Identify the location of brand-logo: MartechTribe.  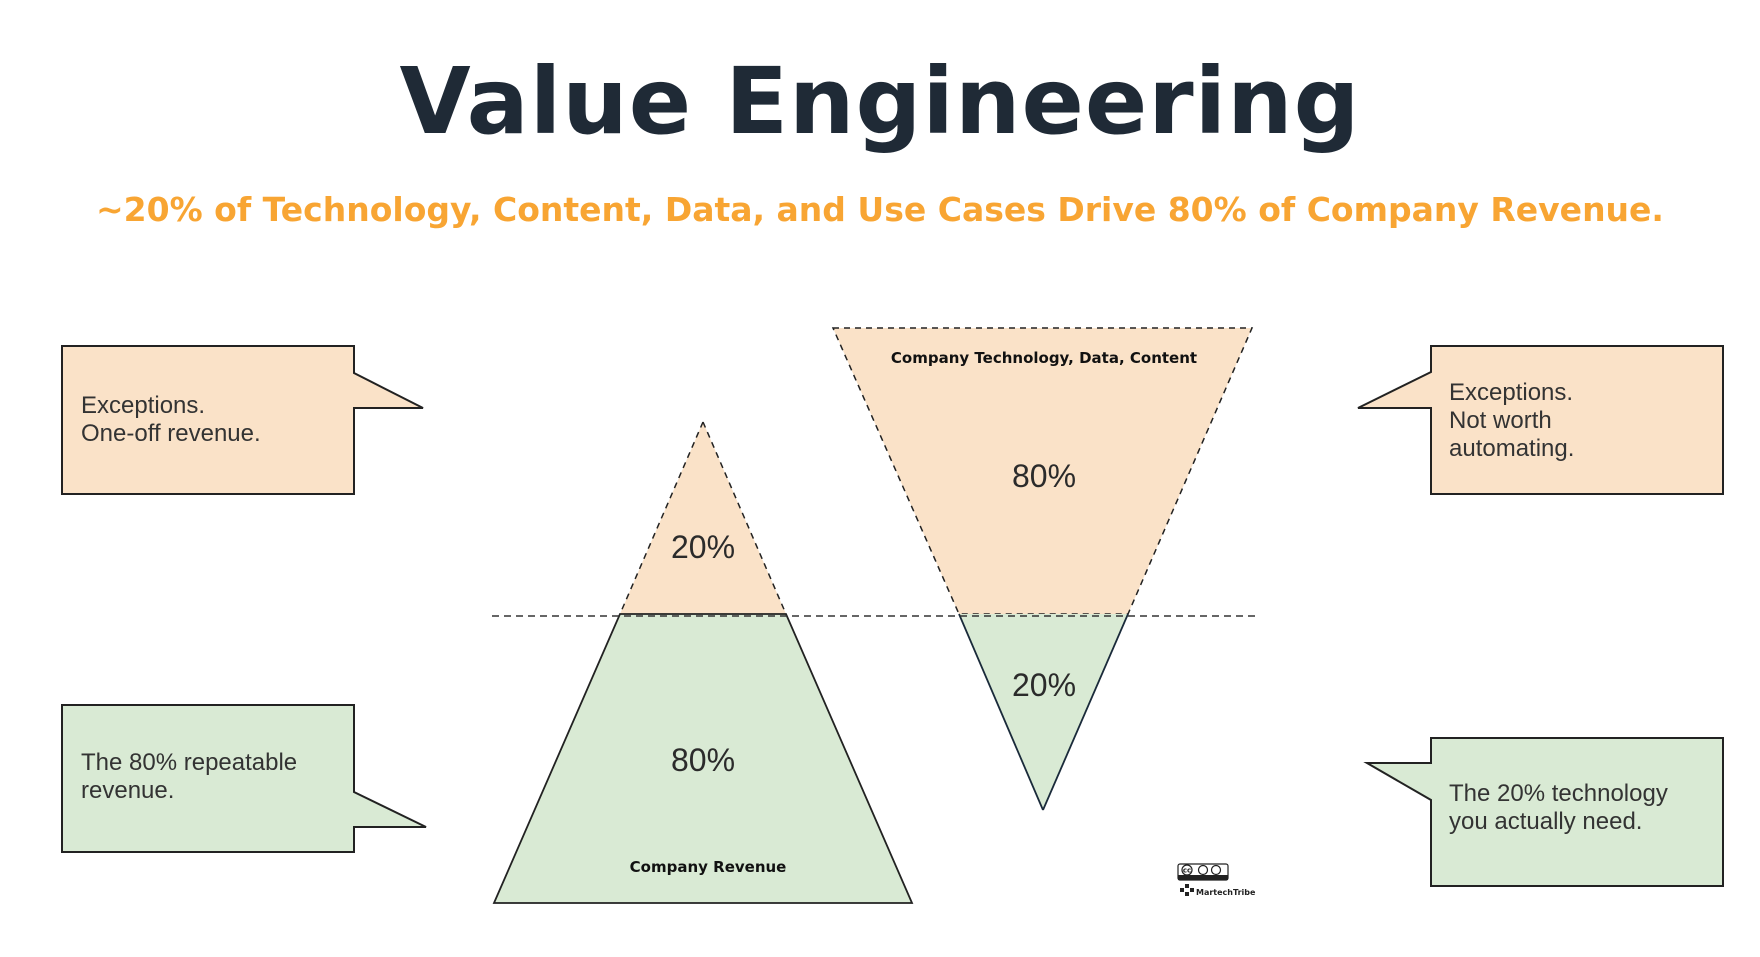
(1218, 890).